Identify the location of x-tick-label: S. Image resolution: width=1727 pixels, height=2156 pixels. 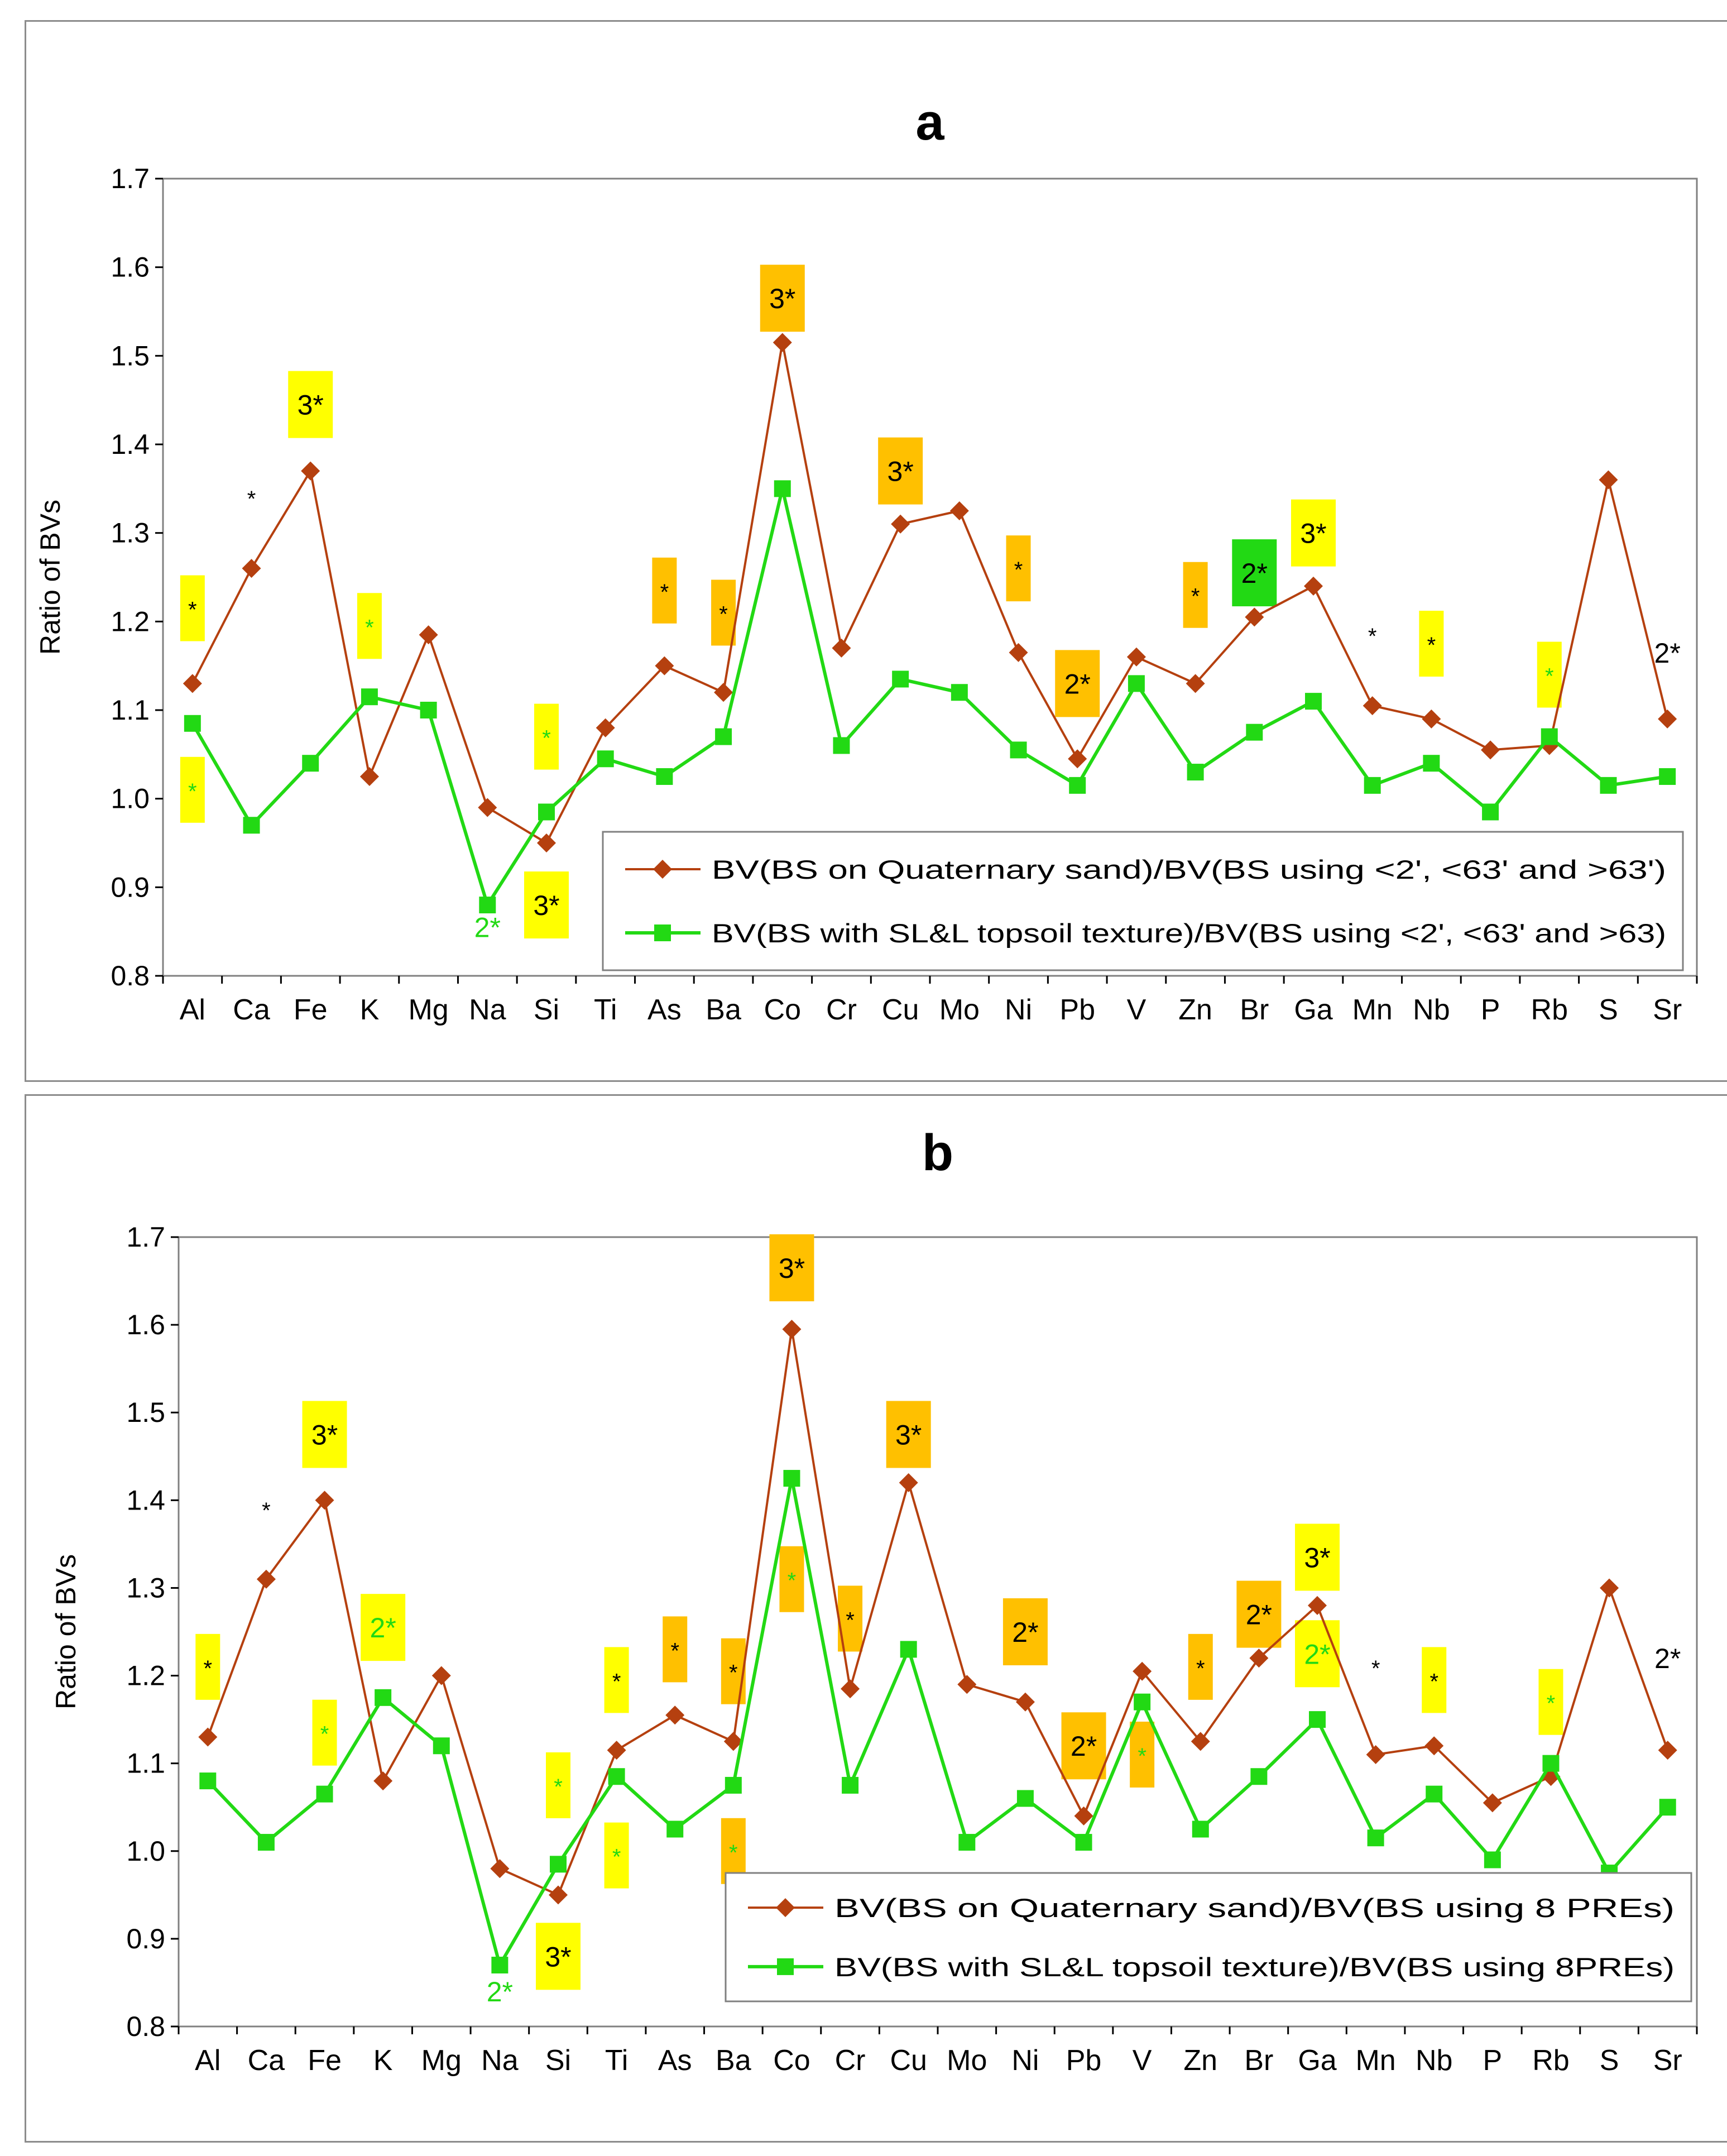
(1608, 1010).